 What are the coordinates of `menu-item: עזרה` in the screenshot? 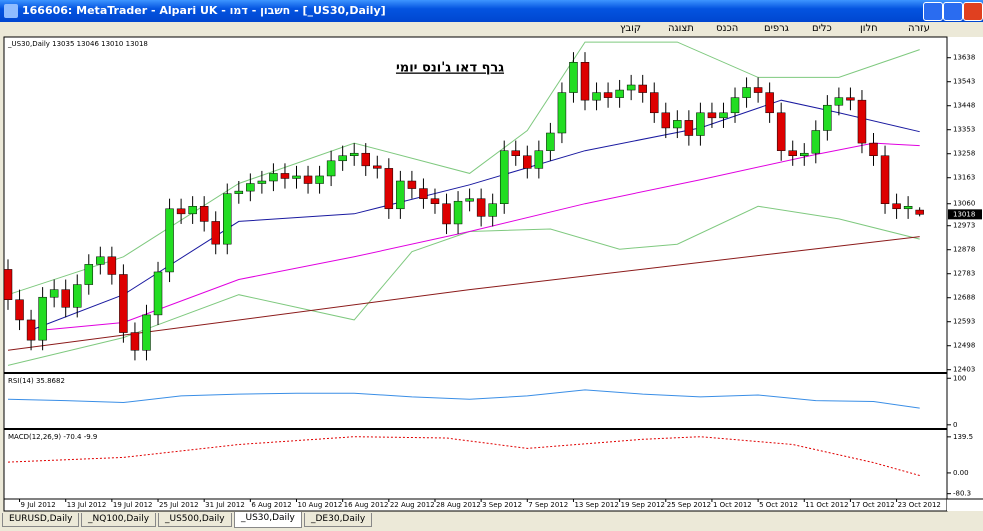 It's located at (919, 28).